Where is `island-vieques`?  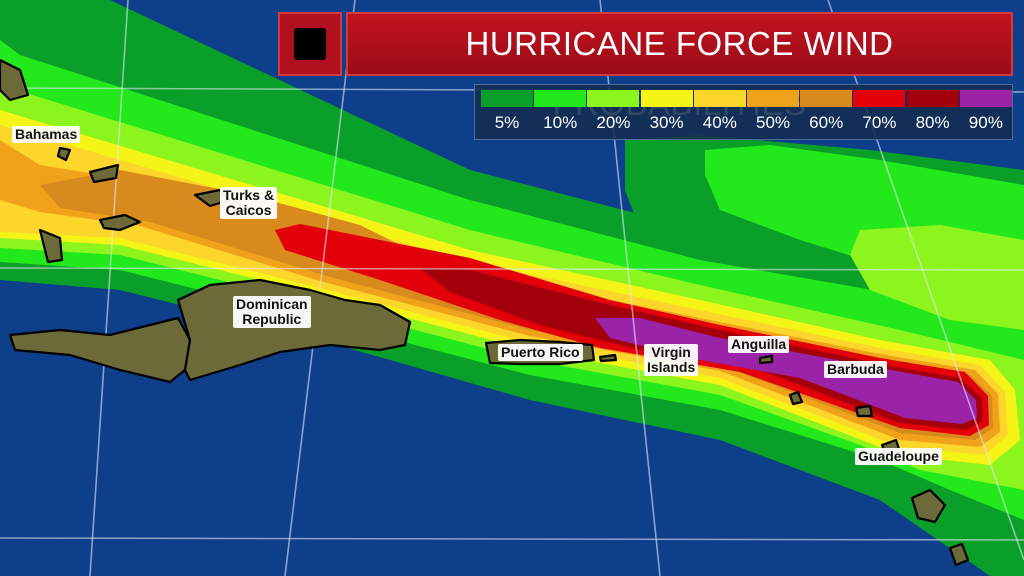
island-vieques is located at coordinates (608, 358).